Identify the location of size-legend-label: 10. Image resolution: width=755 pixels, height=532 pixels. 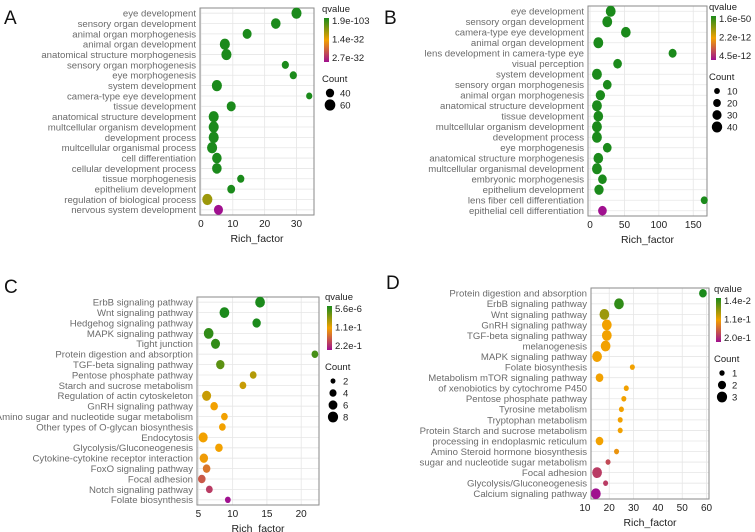
(732, 92).